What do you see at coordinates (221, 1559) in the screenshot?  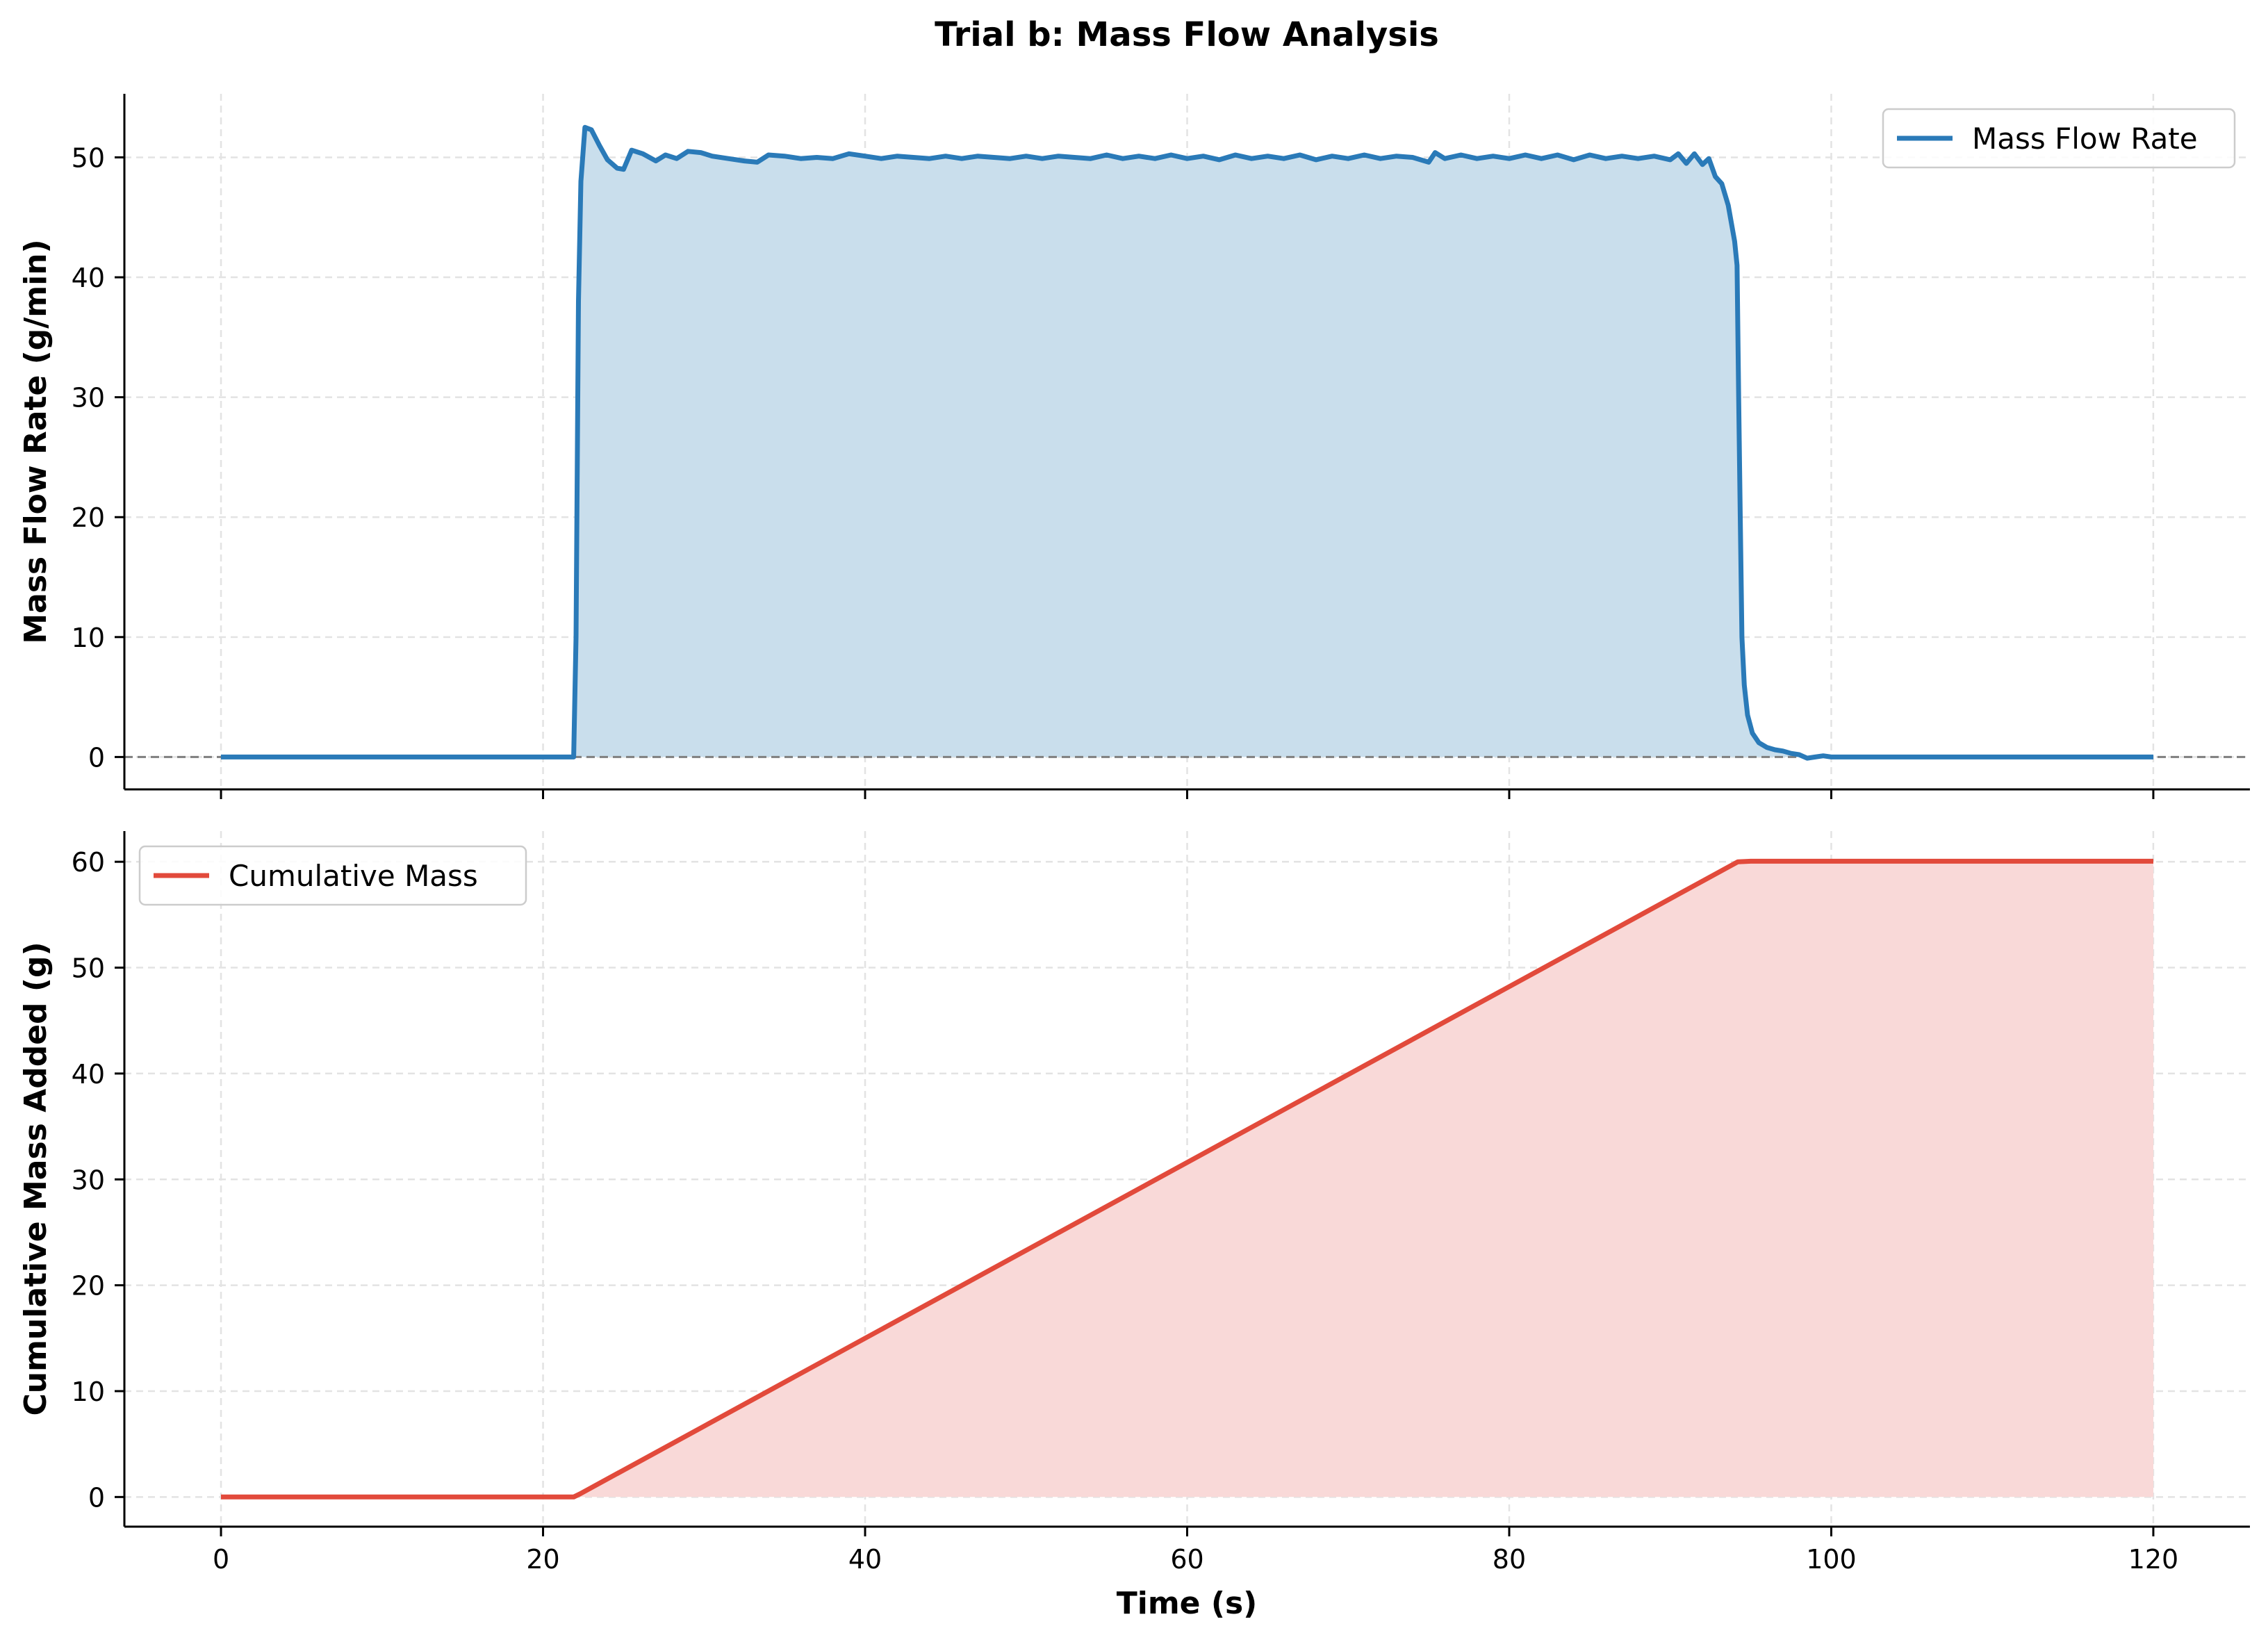 I see `mass-x-tick-label: 0` at bounding box center [221, 1559].